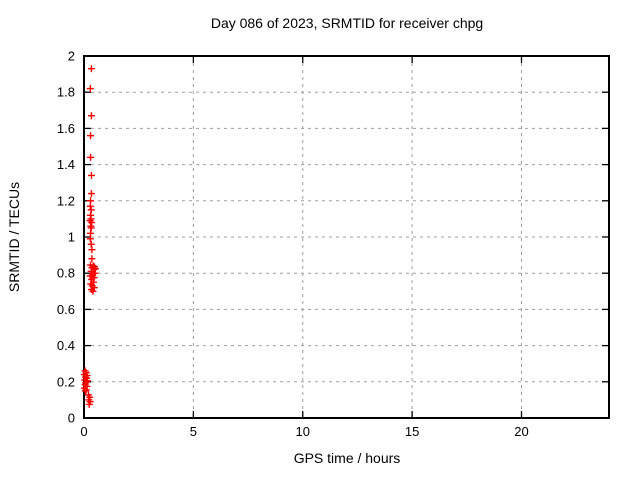 This screenshot has width=640, height=480. I want to click on x-tick-label: 5, so click(193, 431).